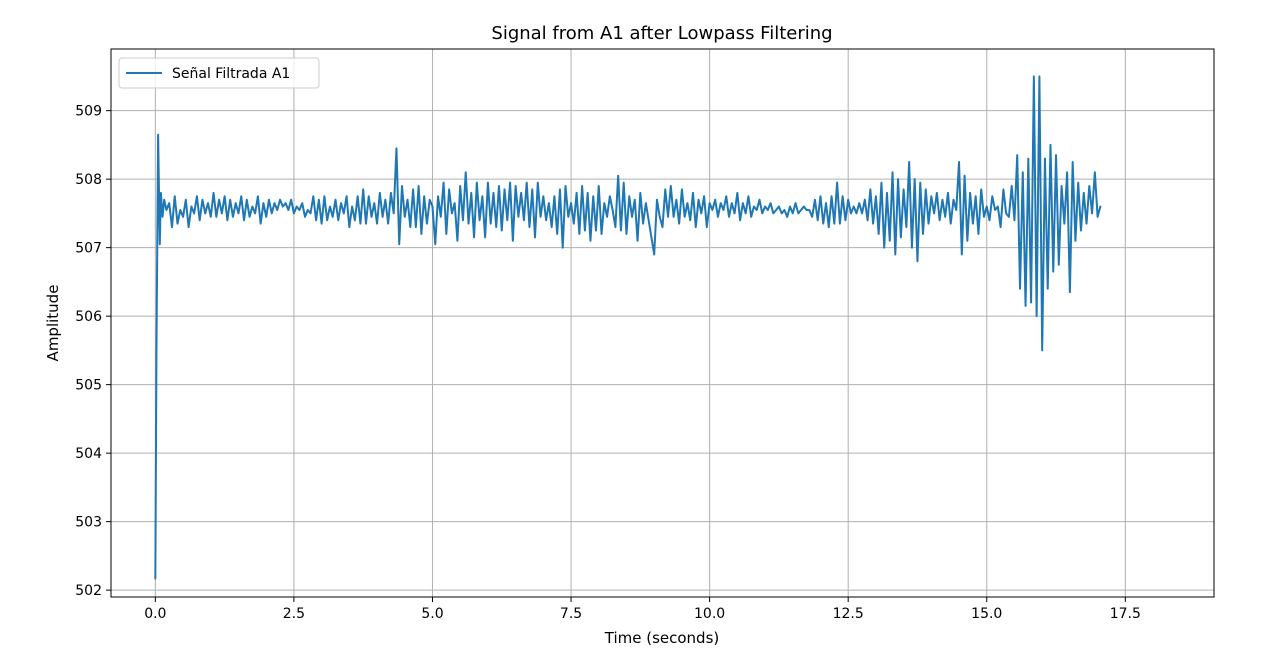 Image resolution: width=1280 pixels, height=664 pixels. What do you see at coordinates (93, 351) in the screenshot?
I see `y-axis-ticks: 502 503 504 505 506 507 508 509` at bounding box center [93, 351].